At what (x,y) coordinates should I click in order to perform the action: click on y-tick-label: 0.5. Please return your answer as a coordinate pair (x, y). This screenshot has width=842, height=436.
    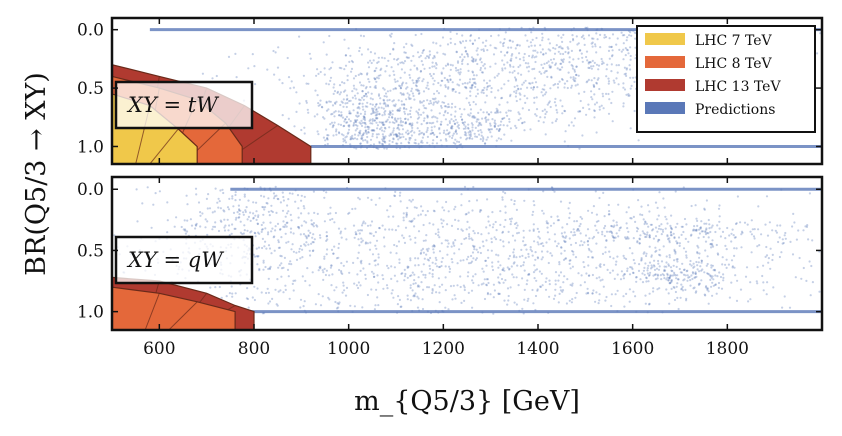
    Looking at the image, I should click on (90, 251).